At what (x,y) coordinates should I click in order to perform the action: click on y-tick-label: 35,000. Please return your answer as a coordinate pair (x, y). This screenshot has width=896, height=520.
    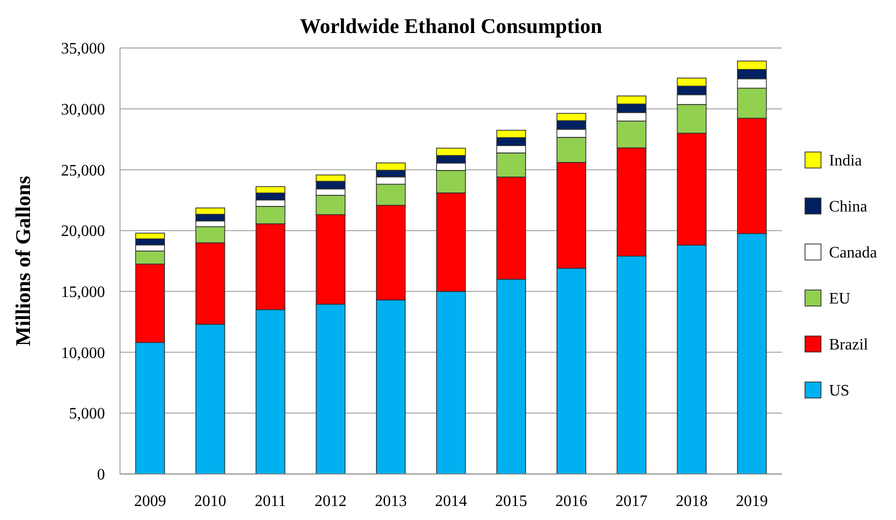
    Looking at the image, I should click on (83, 49).